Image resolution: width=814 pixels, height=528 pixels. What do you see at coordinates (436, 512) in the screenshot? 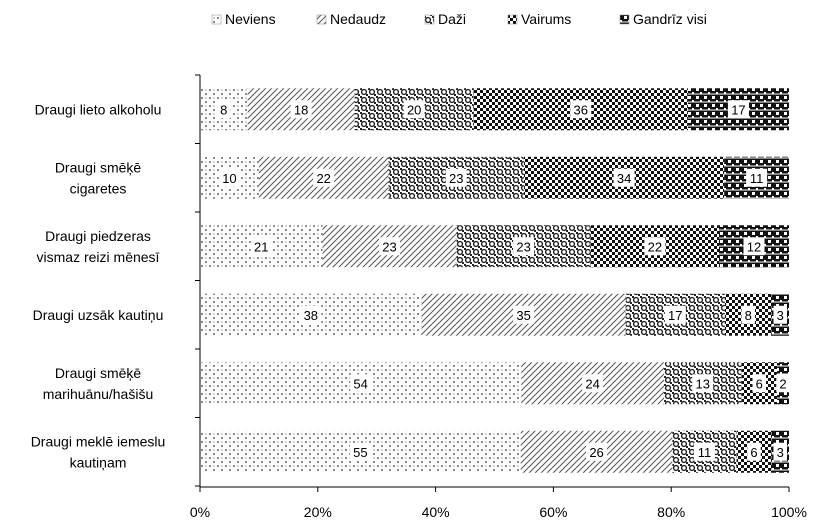
I see `x-tick-label: 40%` at bounding box center [436, 512].